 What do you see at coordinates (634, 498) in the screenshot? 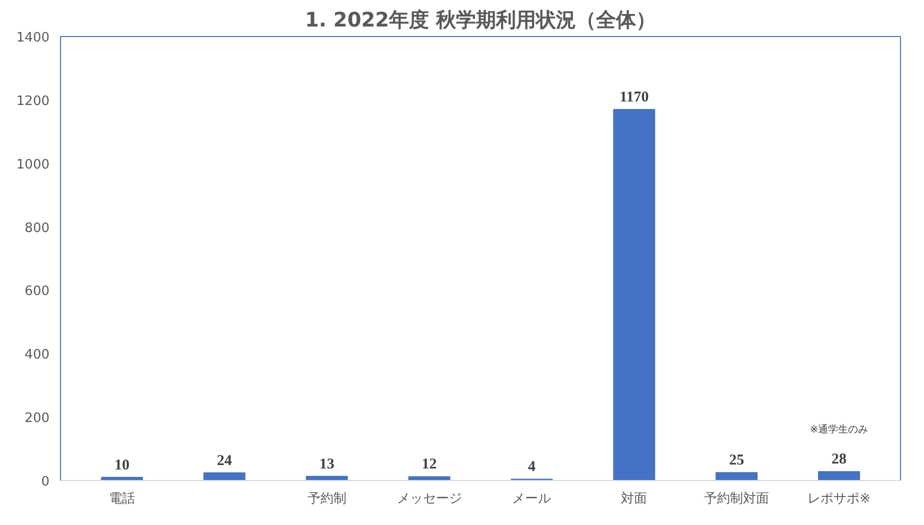
I see `x-tick-label: 対面` at bounding box center [634, 498].